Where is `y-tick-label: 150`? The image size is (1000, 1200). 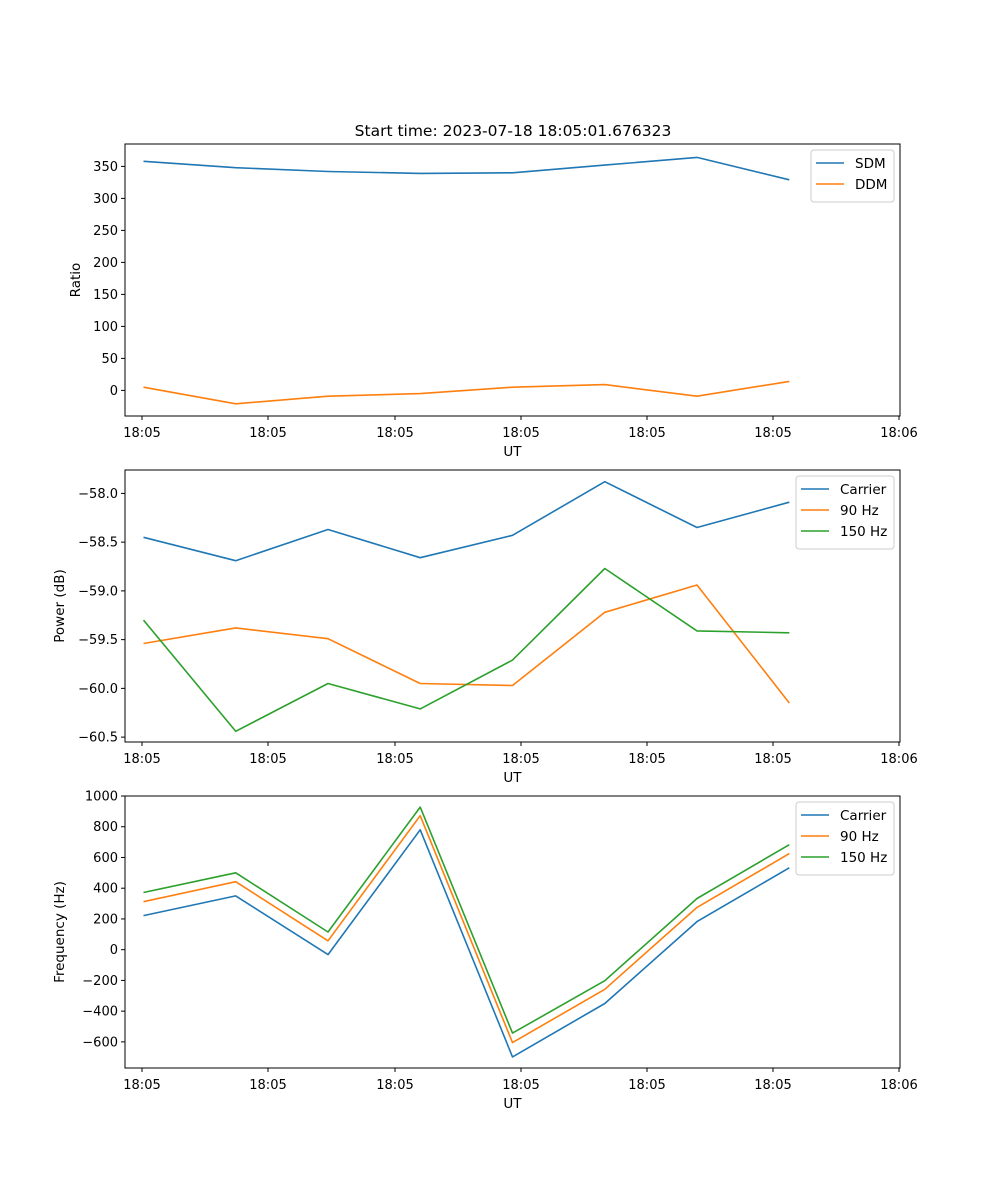
y-tick-label: 150 is located at coordinates (105, 295).